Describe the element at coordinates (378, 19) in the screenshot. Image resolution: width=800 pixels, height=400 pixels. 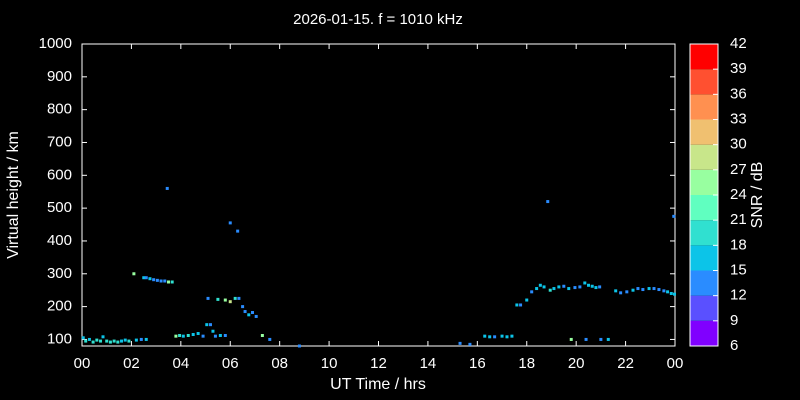
I see `chart-title: 2026-01-15. f = 1010 kHz` at that location.